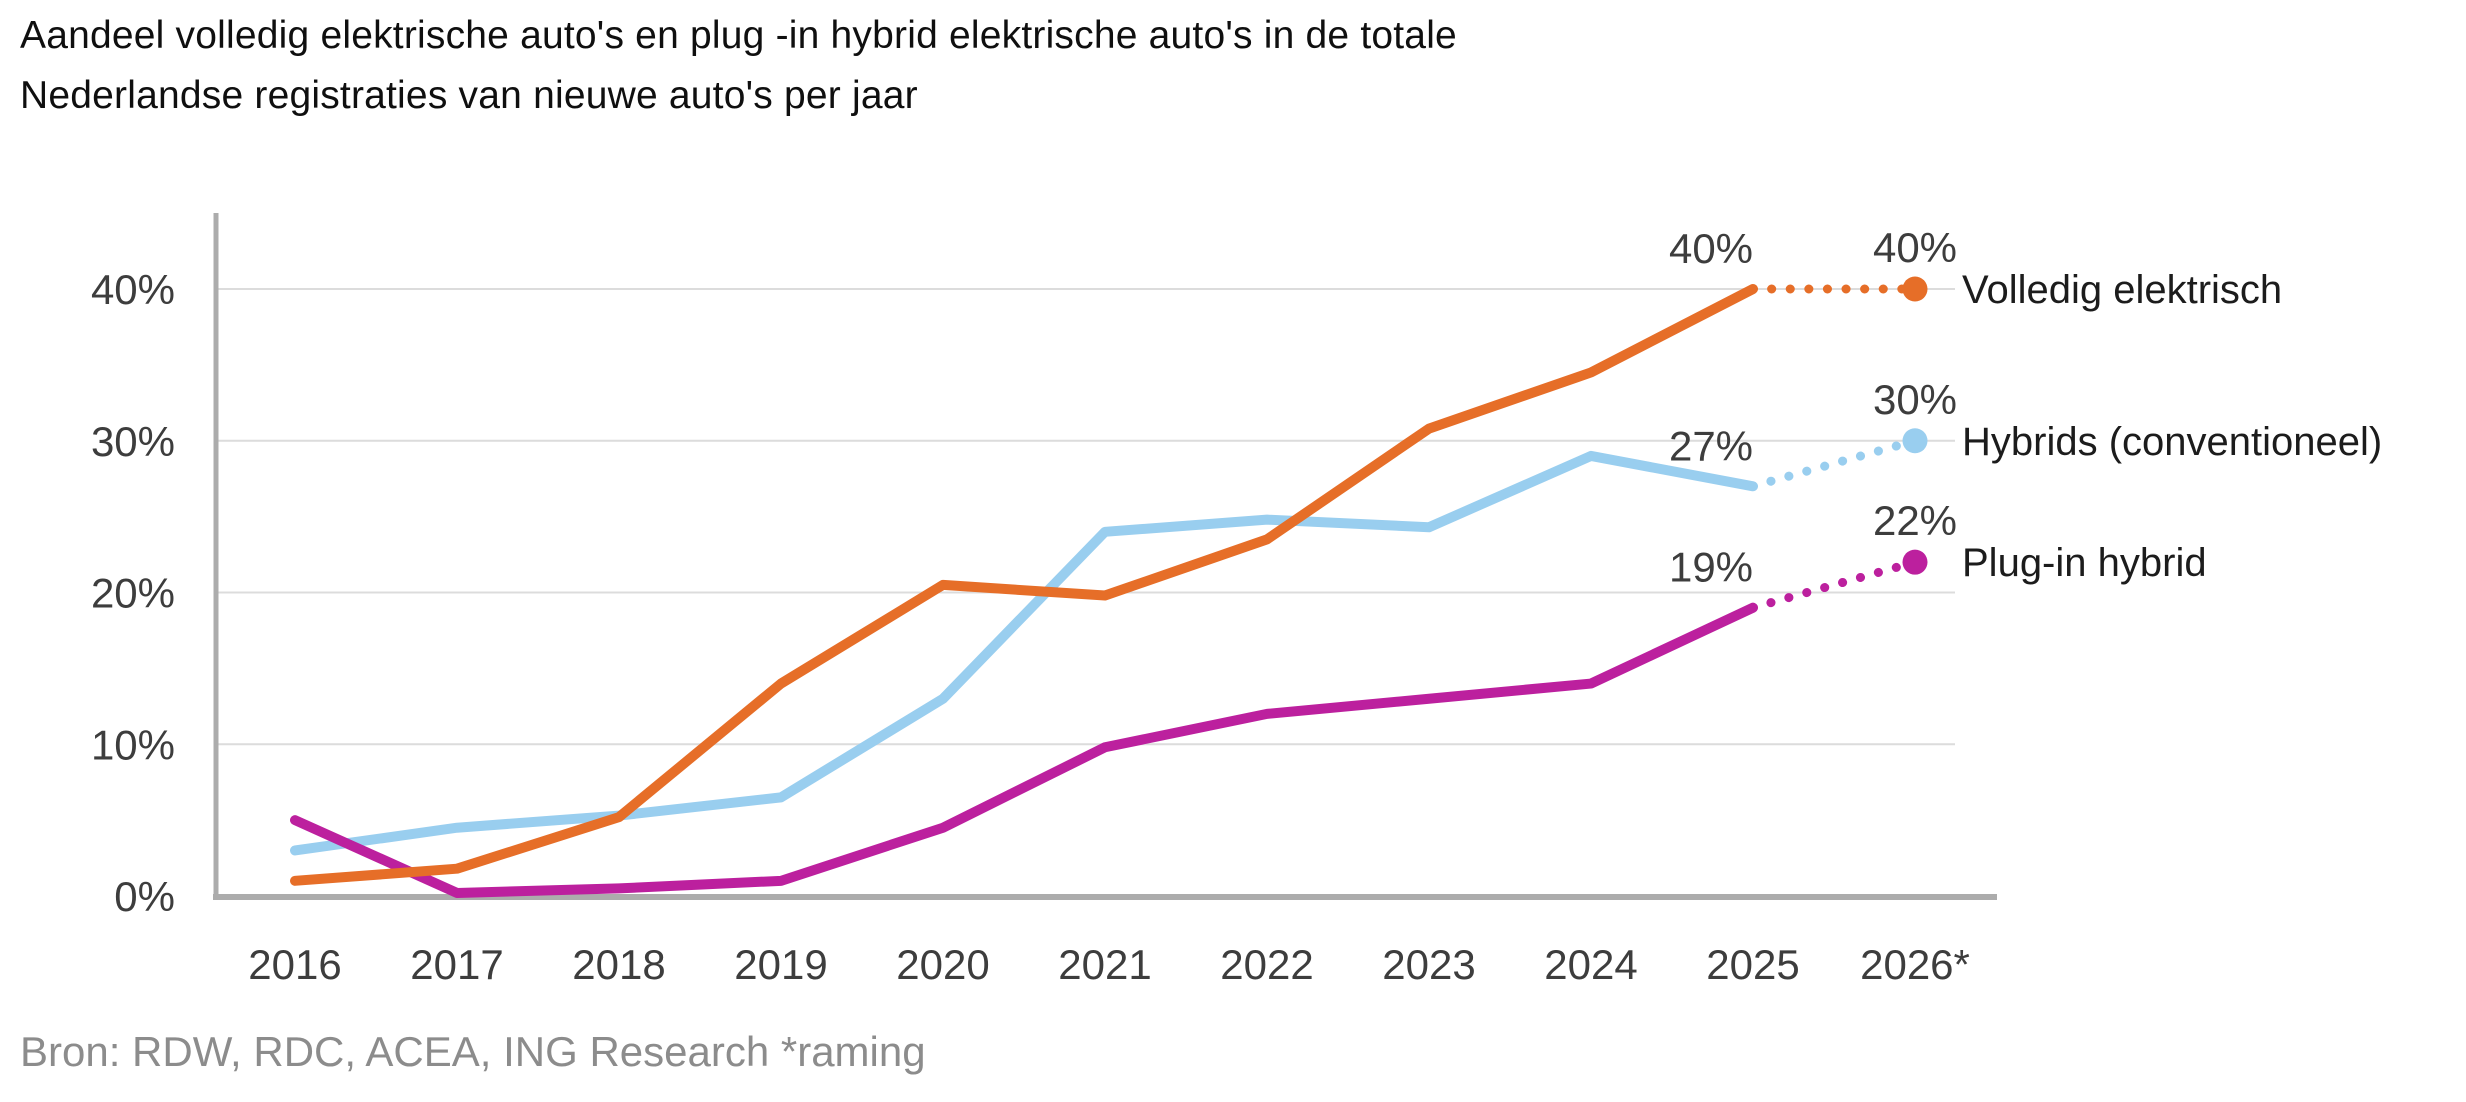  I want to click on forecast-line-plug-in-hybrid, so click(1834, 585).